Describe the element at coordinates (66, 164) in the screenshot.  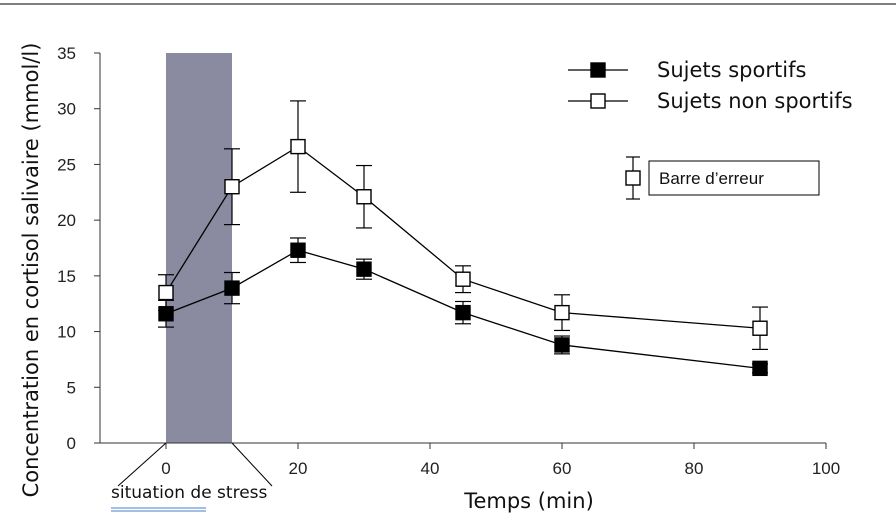
I see `y-tick-label: 25` at that location.